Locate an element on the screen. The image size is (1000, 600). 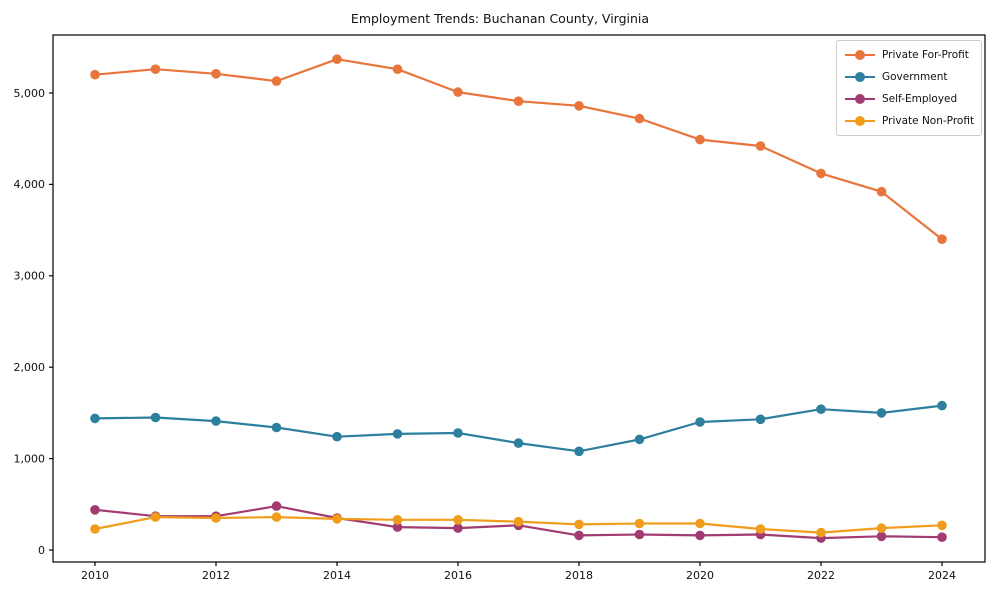
data-point-government-2020 is located at coordinates (700, 422).